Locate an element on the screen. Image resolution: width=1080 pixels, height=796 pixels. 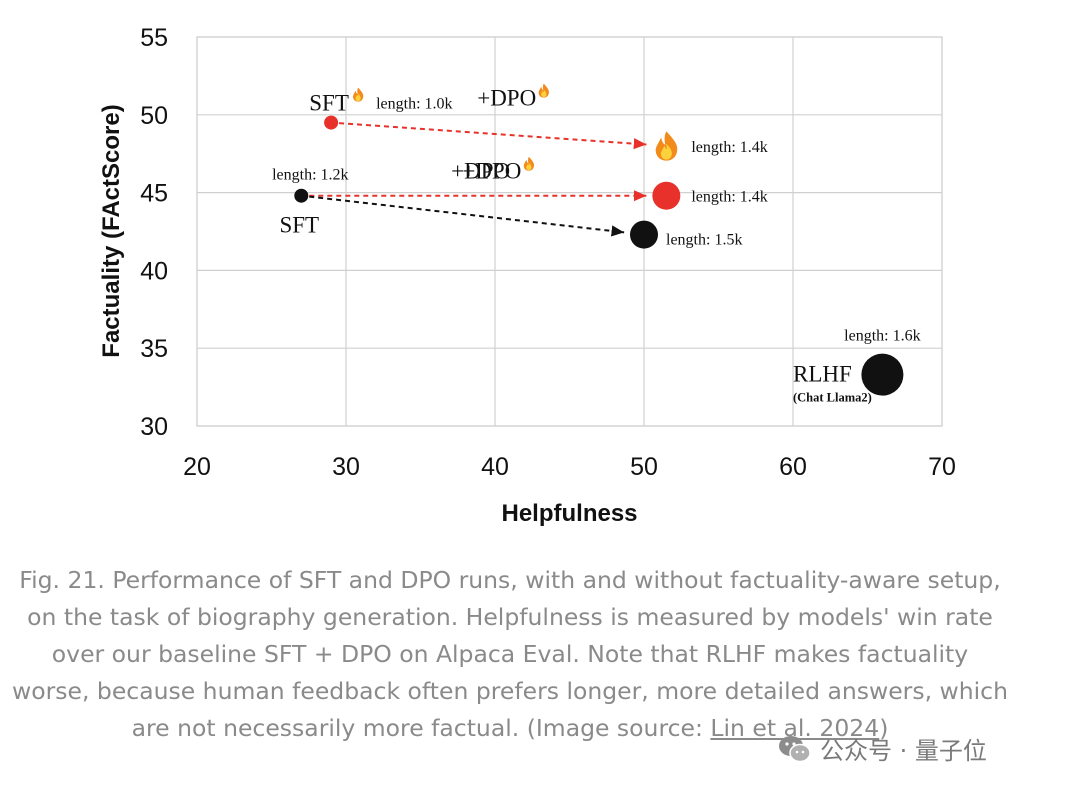
watermark: 公众号 · 量子位 is located at coordinates (882, 748).